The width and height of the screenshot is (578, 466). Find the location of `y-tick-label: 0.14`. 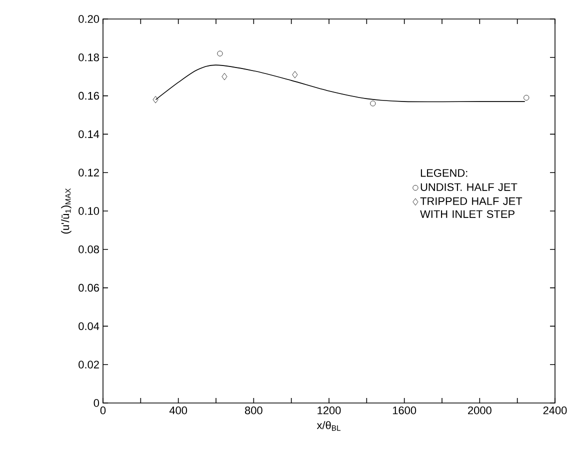

y-tick-label: 0.14 is located at coordinates (89, 134).